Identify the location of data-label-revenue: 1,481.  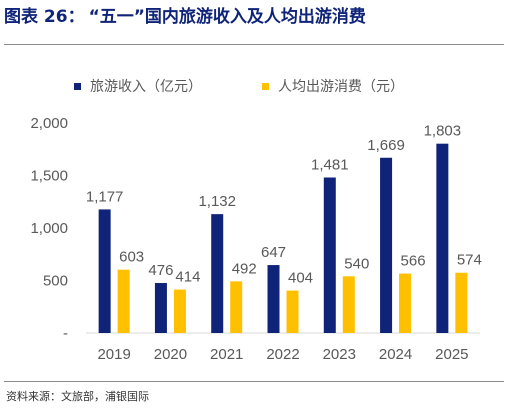
(330, 164).